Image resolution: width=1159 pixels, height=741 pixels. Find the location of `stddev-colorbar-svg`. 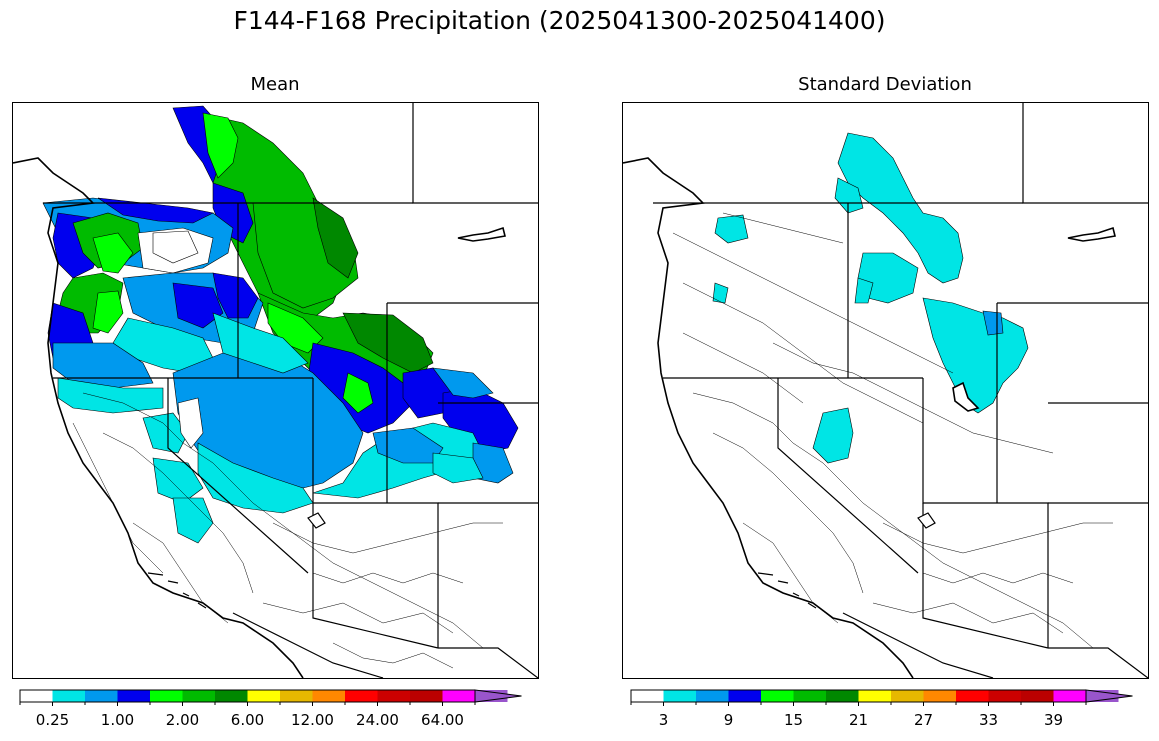

stddev-colorbar-svg is located at coordinates (881, 697).